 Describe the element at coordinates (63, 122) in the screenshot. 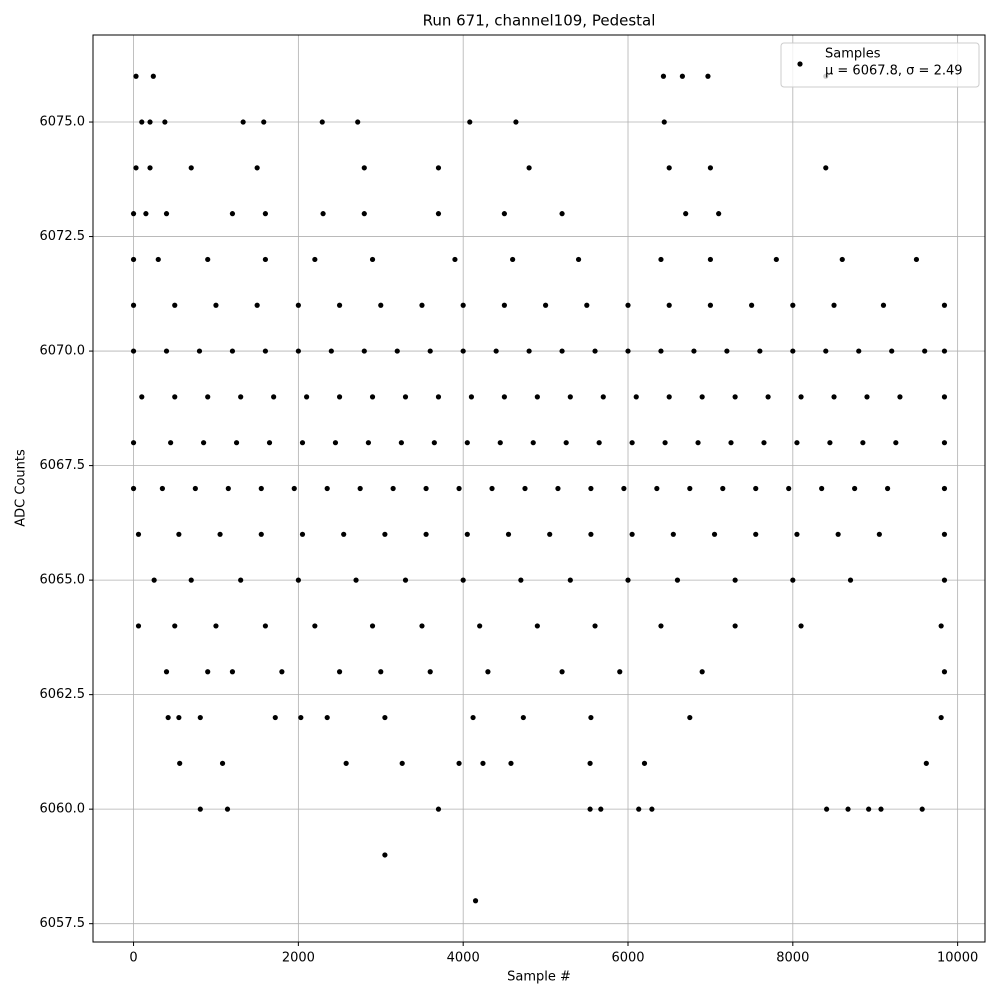

I see `y-tick-label: 6075.0` at that location.